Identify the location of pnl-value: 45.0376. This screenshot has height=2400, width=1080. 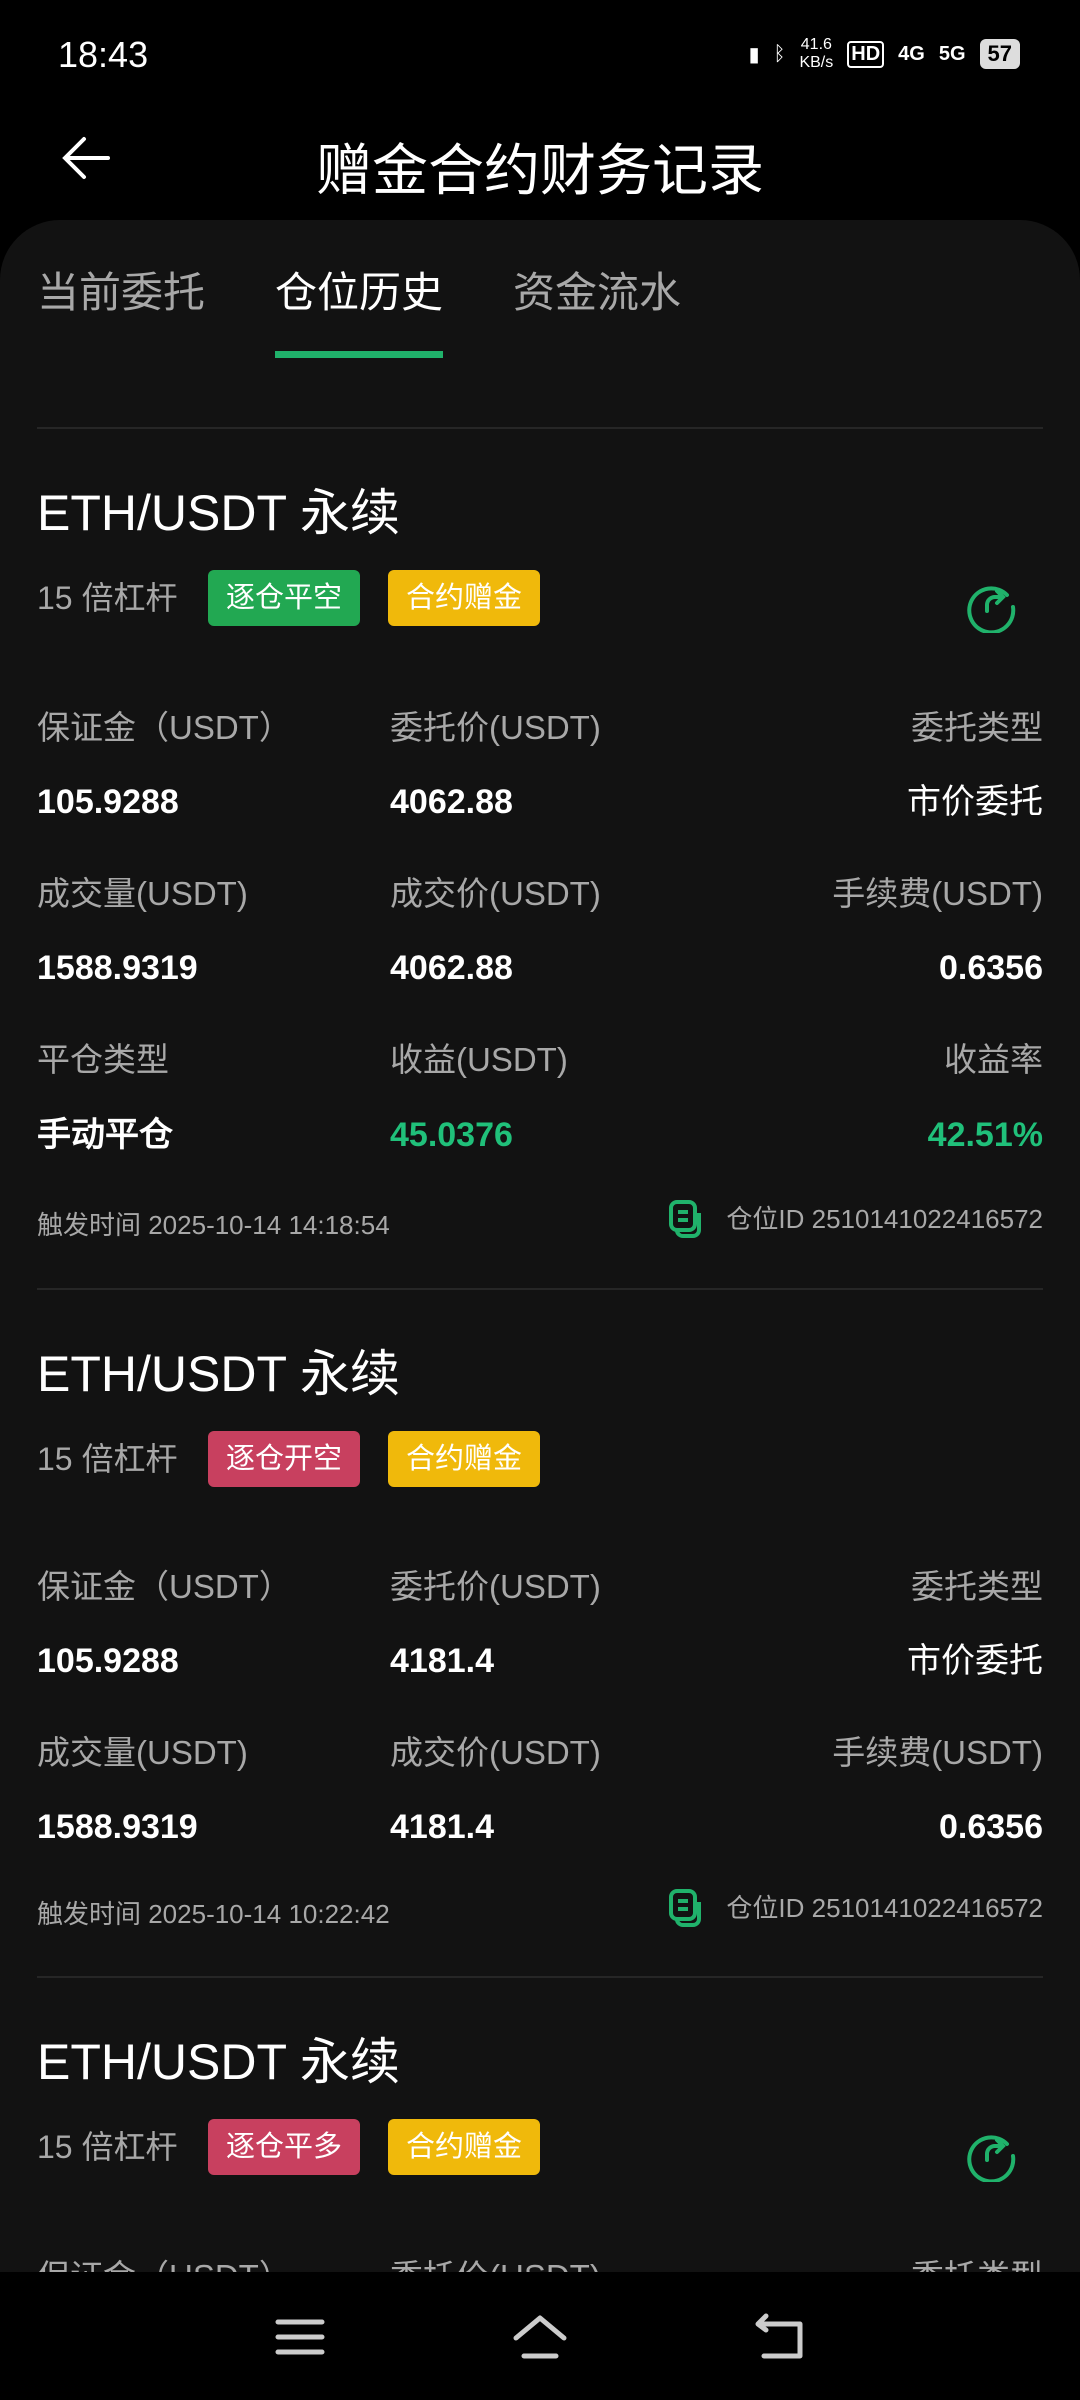
(451, 1135).